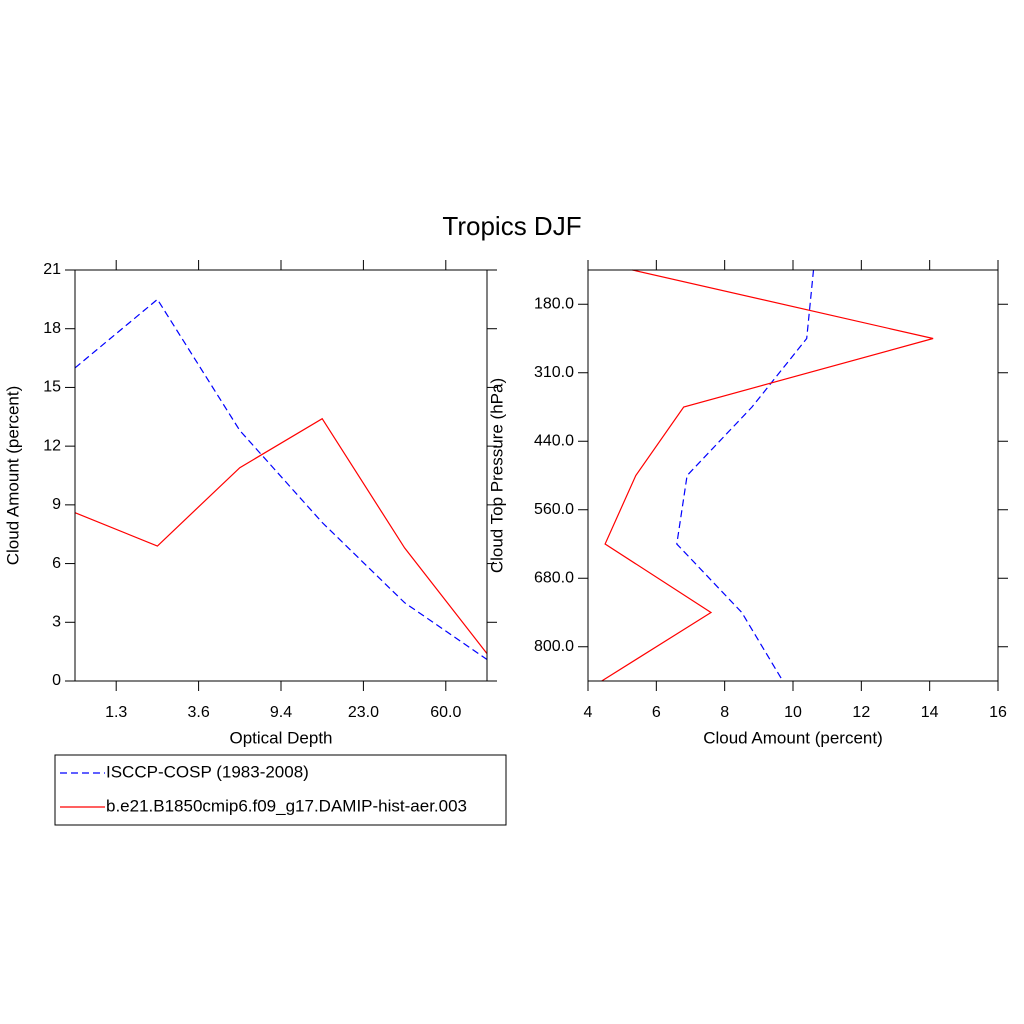  I want to click on x-tick-label: 9.4, so click(281, 712).